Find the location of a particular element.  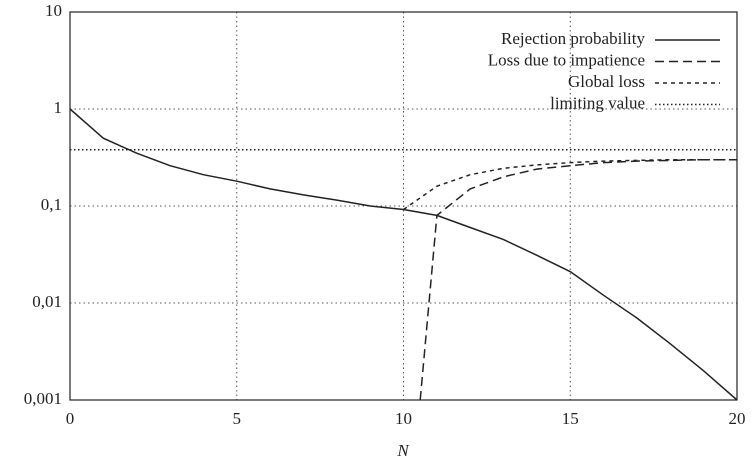

y-tick-label: 0,1 is located at coordinates (51, 204).